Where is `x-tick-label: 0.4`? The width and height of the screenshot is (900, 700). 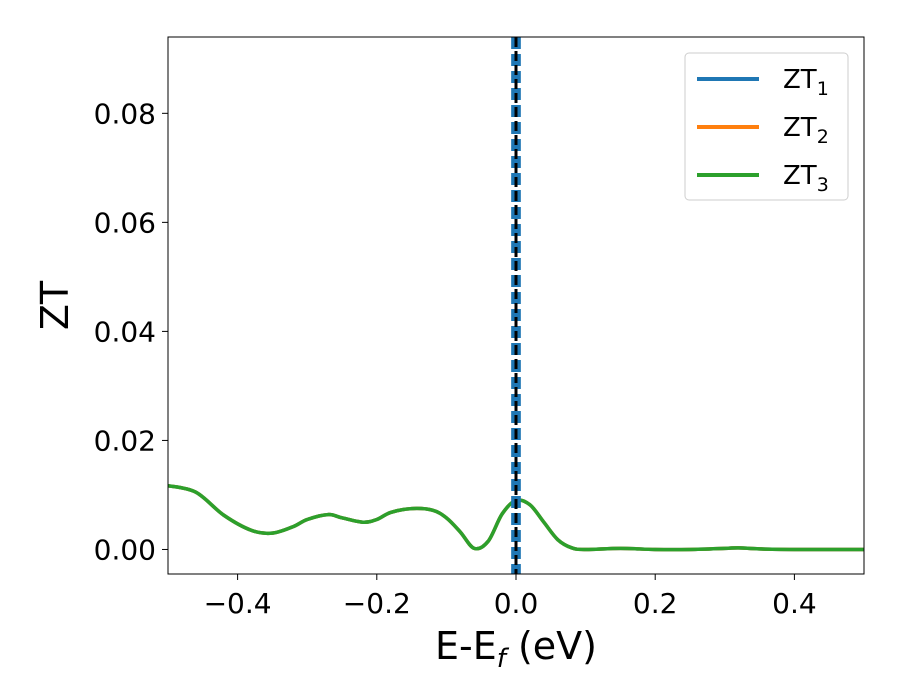 x-tick-label: 0.4 is located at coordinates (794, 603).